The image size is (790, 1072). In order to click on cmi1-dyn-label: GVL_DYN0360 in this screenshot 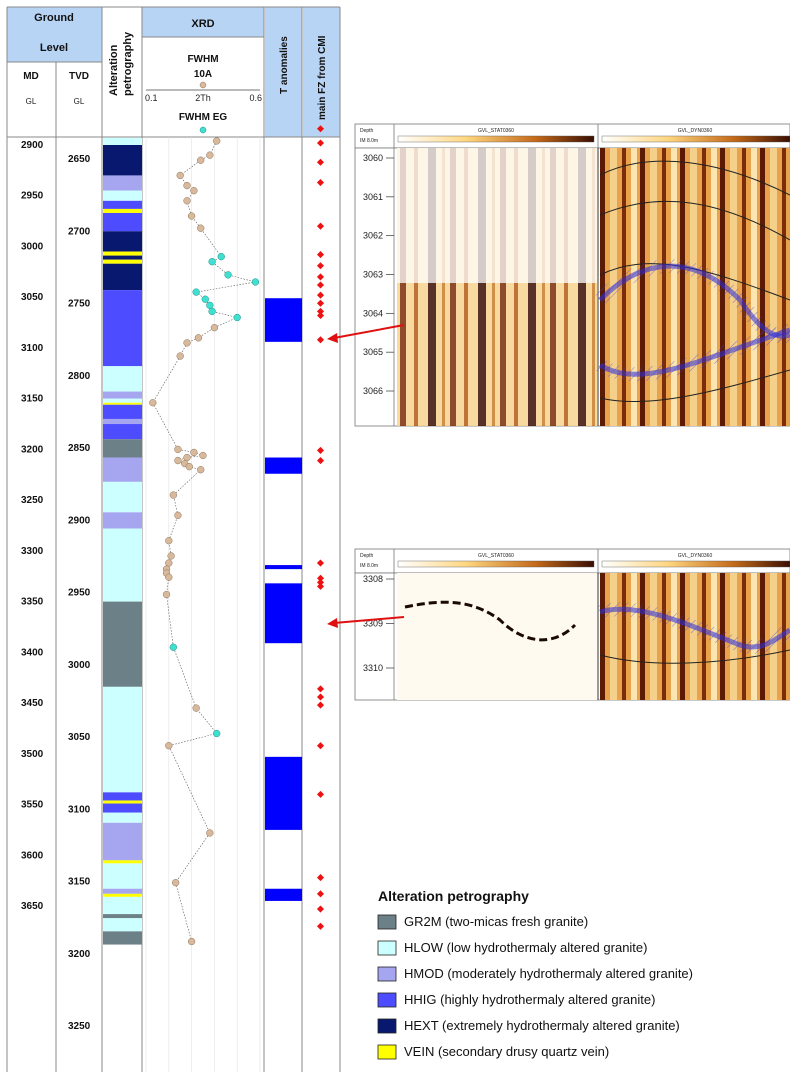, I will do `click(695, 131)`.